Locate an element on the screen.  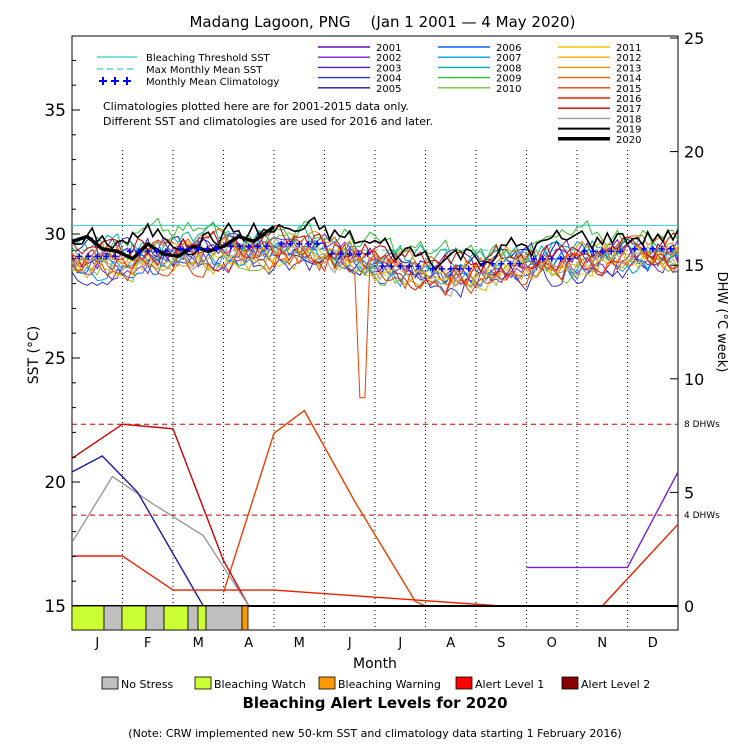
alert-title: Bleaching Alert Levels for 2020 is located at coordinates (374, 703).